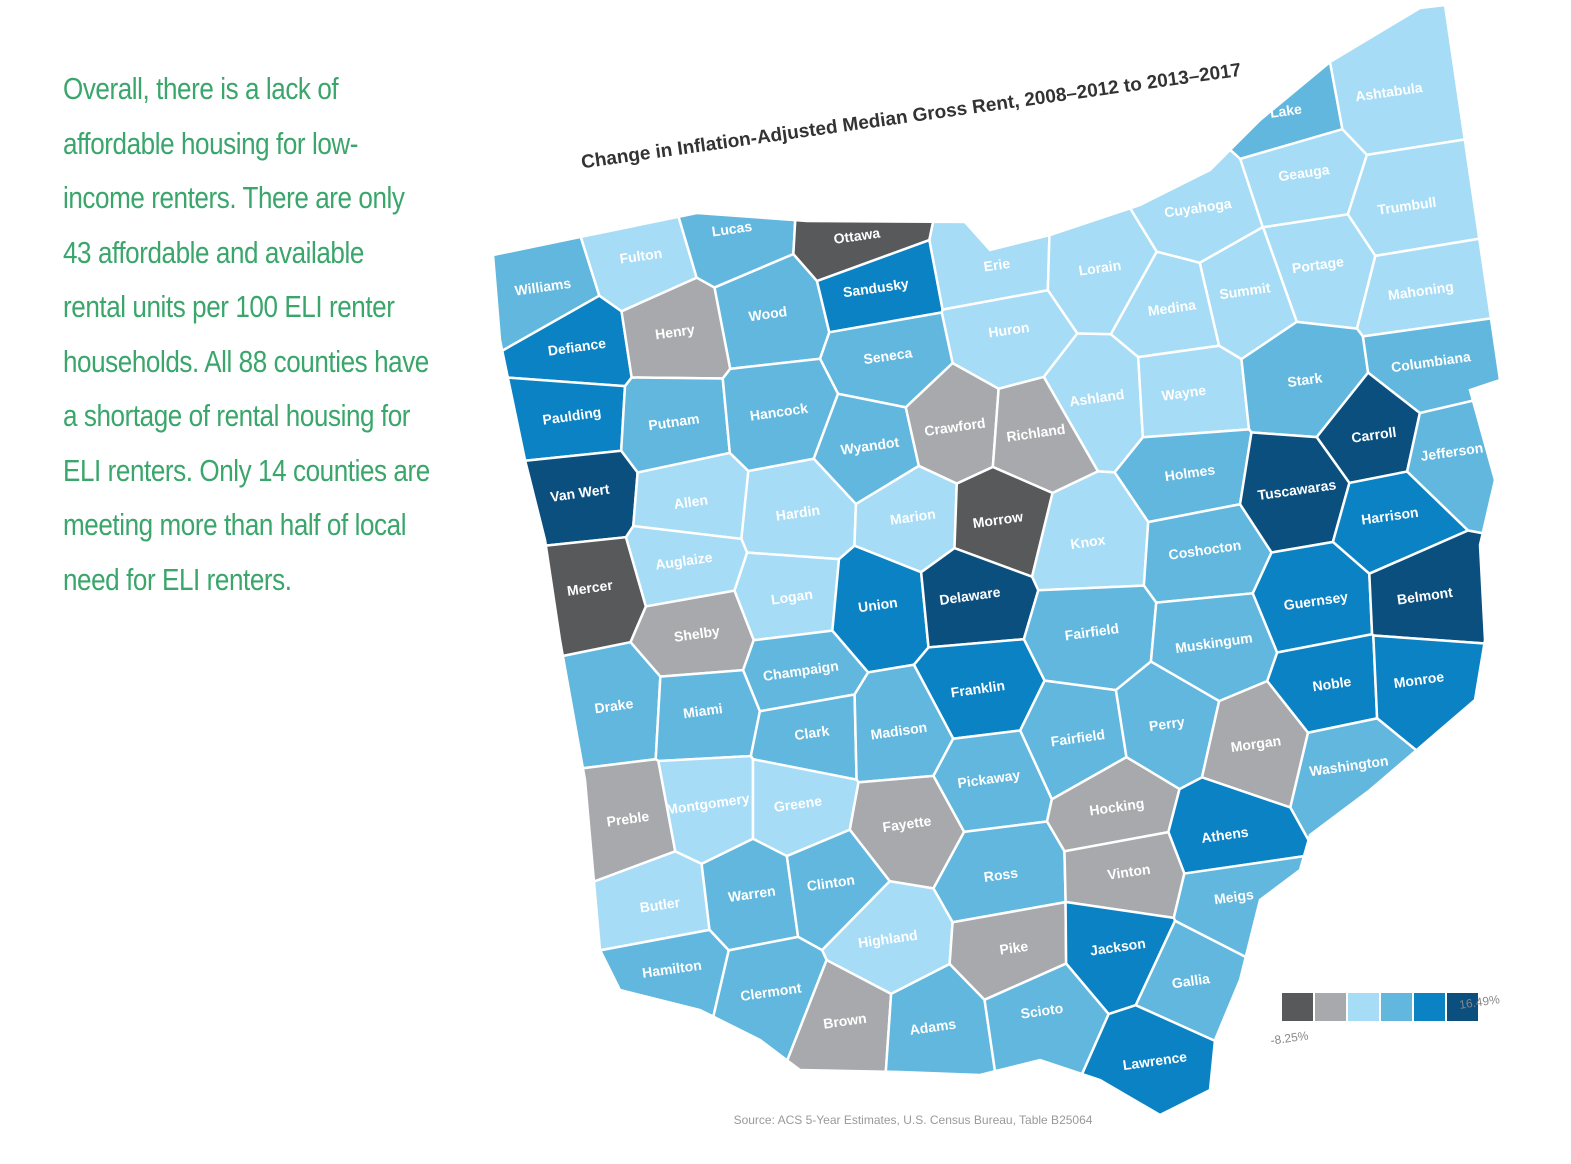  I want to click on county-label: Drake, so click(613, 705).